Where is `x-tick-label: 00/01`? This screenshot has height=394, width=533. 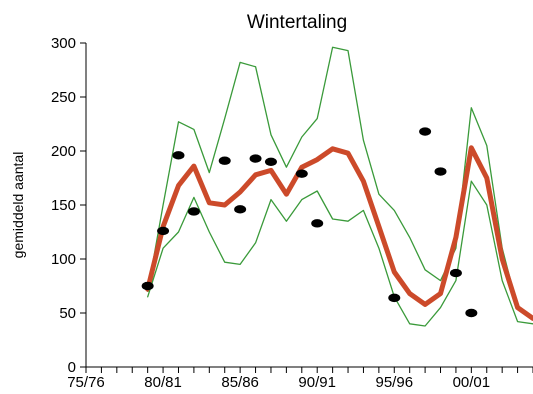 x-tick-label: 00/01 is located at coordinates (472, 382).